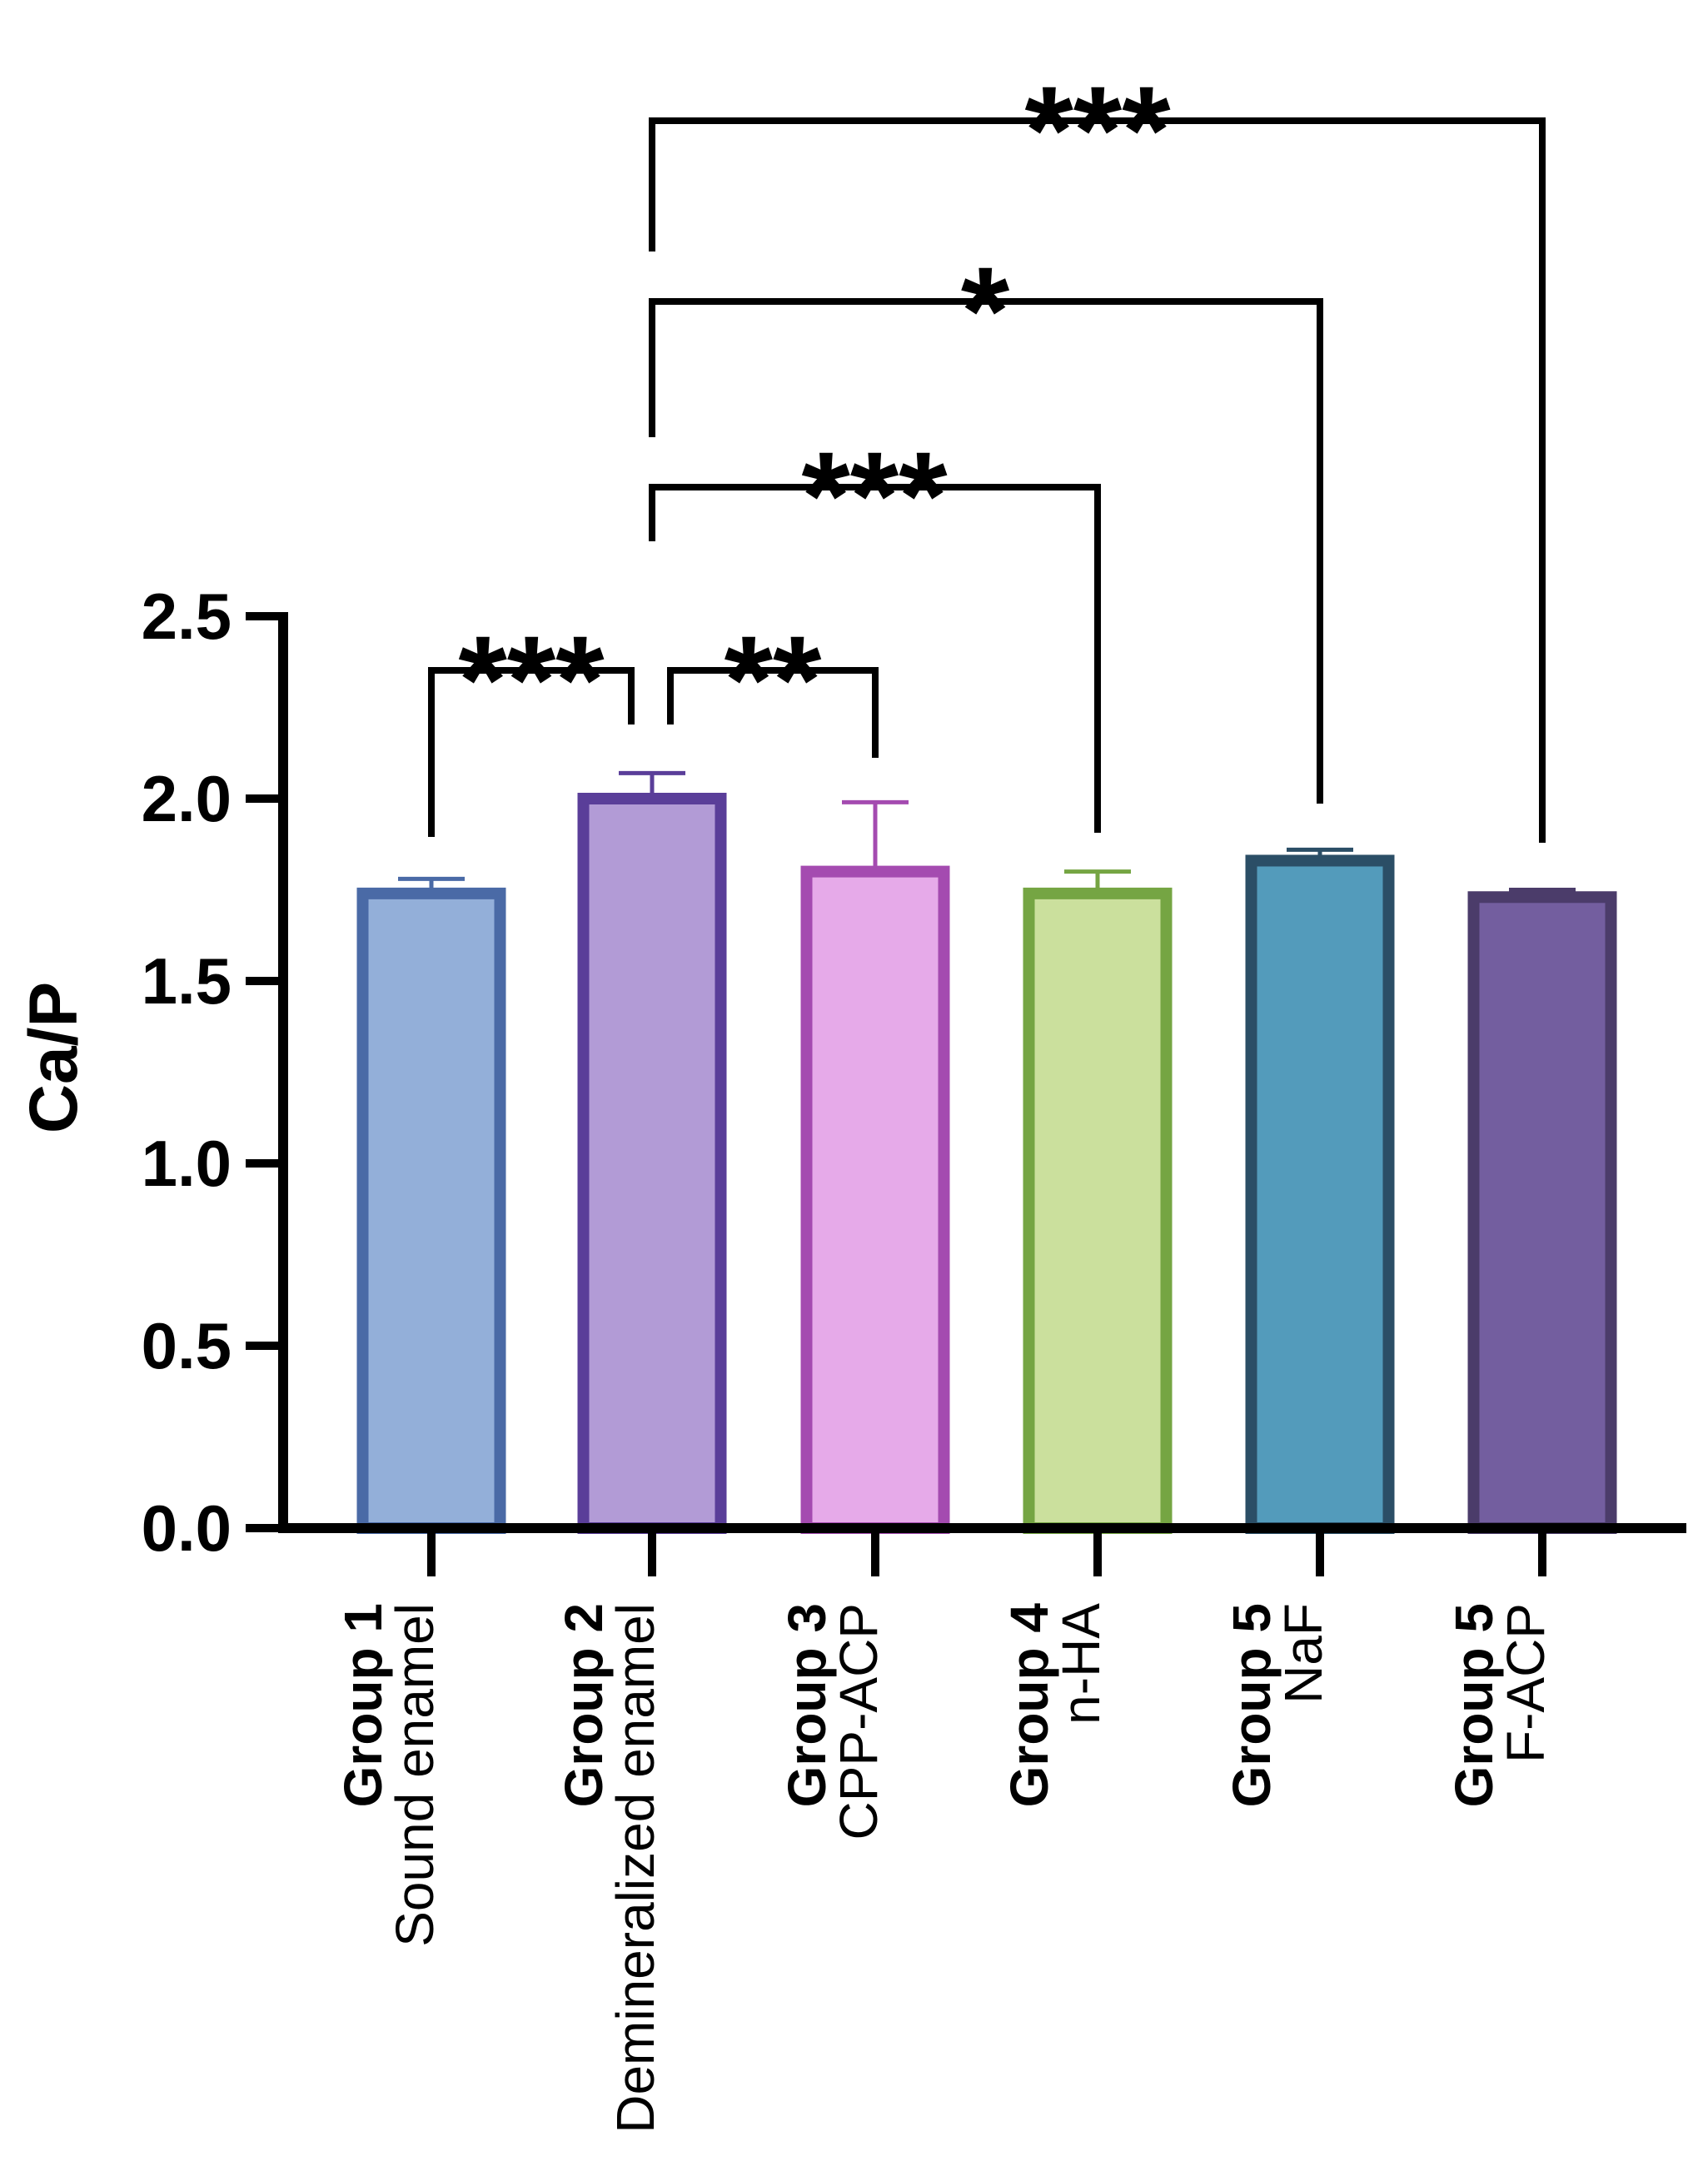  I want to click on significance-label: **, so click(773, 680).